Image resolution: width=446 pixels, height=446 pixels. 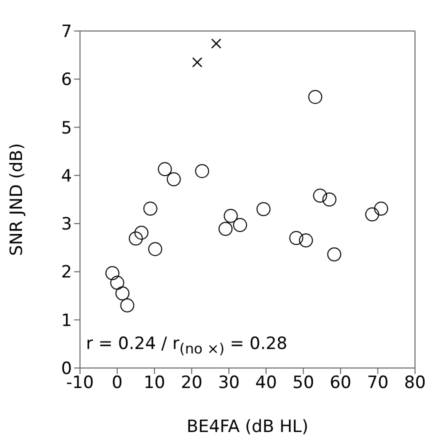 What do you see at coordinates (66, 320) in the screenshot?
I see `y-tick-label: 1` at bounding box center [66, 320].